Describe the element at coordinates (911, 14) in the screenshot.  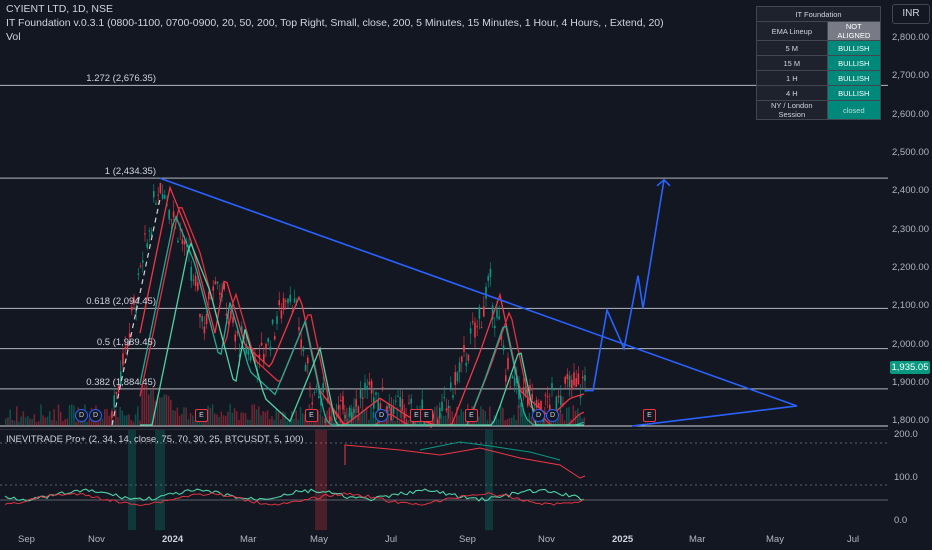
I see `currency-button: INR` at that location.